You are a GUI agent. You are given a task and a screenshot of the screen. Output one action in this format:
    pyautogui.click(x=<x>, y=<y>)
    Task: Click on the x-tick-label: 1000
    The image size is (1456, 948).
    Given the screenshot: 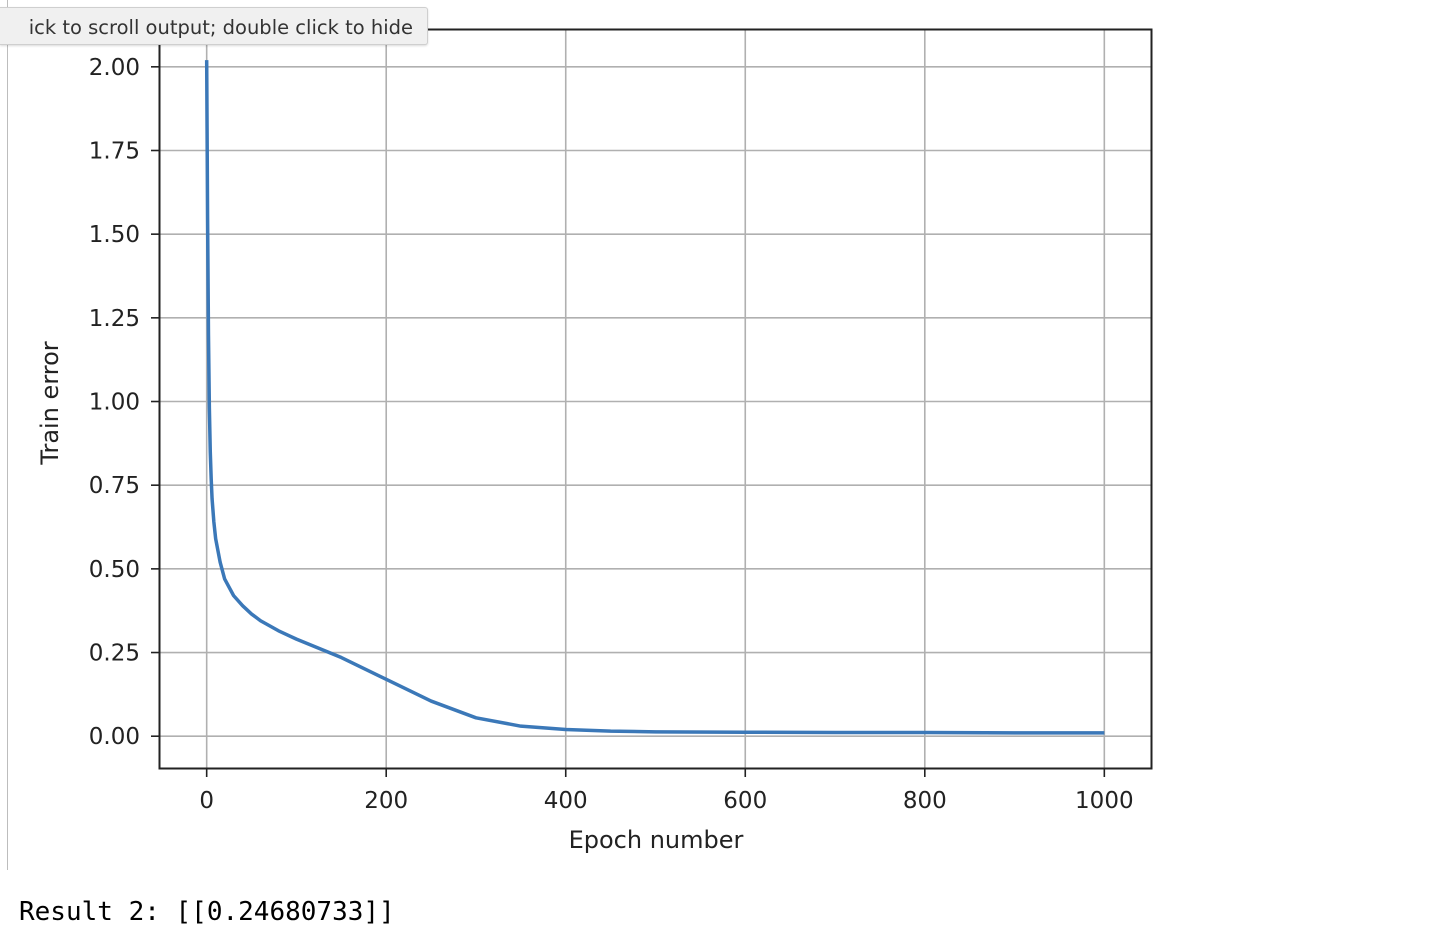 What is the action you would take?
    pyautogui.click(x=1104, y=801)
    